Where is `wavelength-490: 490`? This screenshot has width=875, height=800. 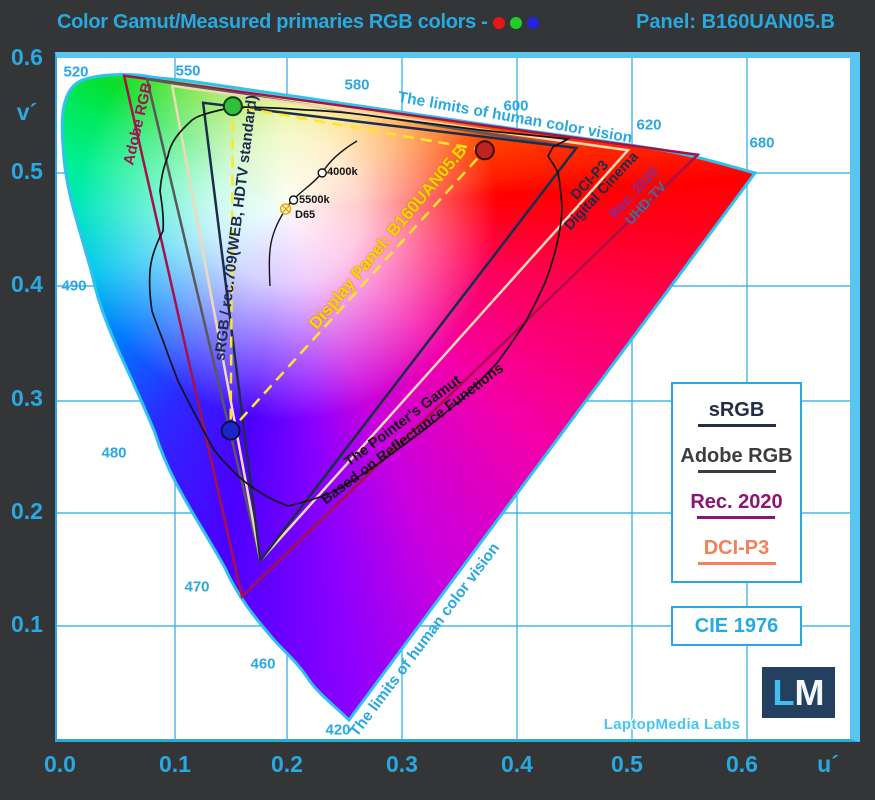 wavelength-490: 490 is located at coordinates (74, 286).